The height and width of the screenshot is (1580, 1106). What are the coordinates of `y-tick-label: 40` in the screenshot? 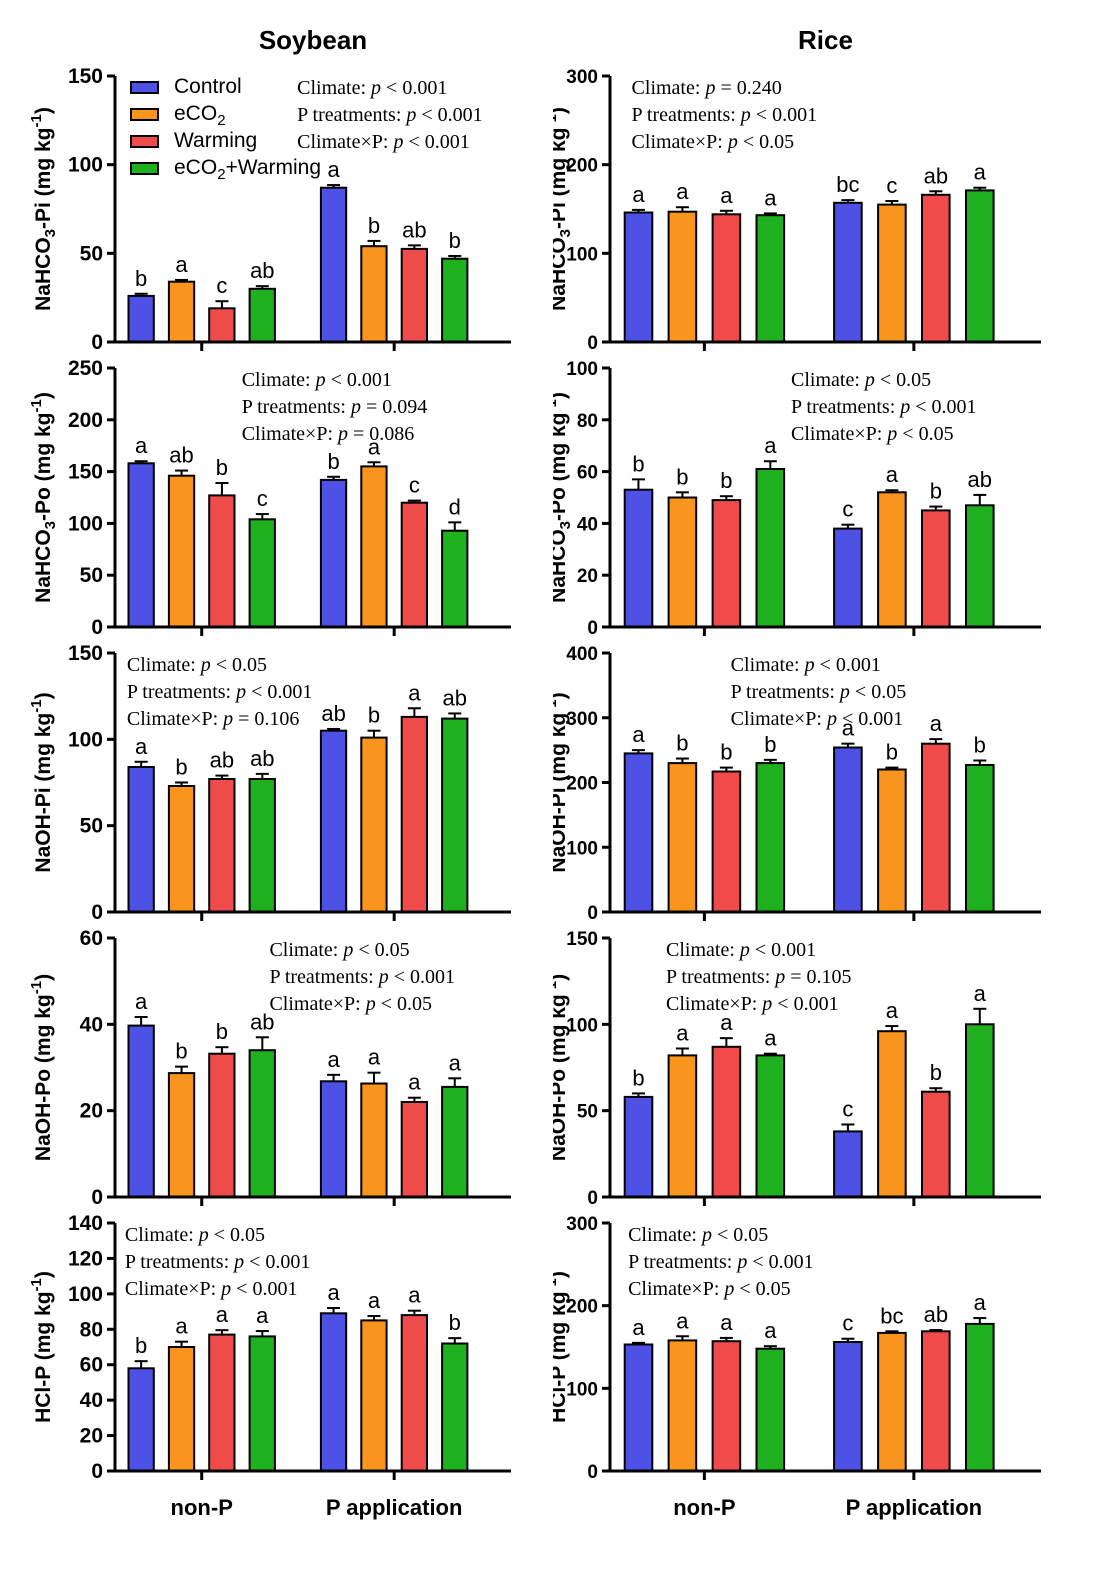 It's located at (587, 524).